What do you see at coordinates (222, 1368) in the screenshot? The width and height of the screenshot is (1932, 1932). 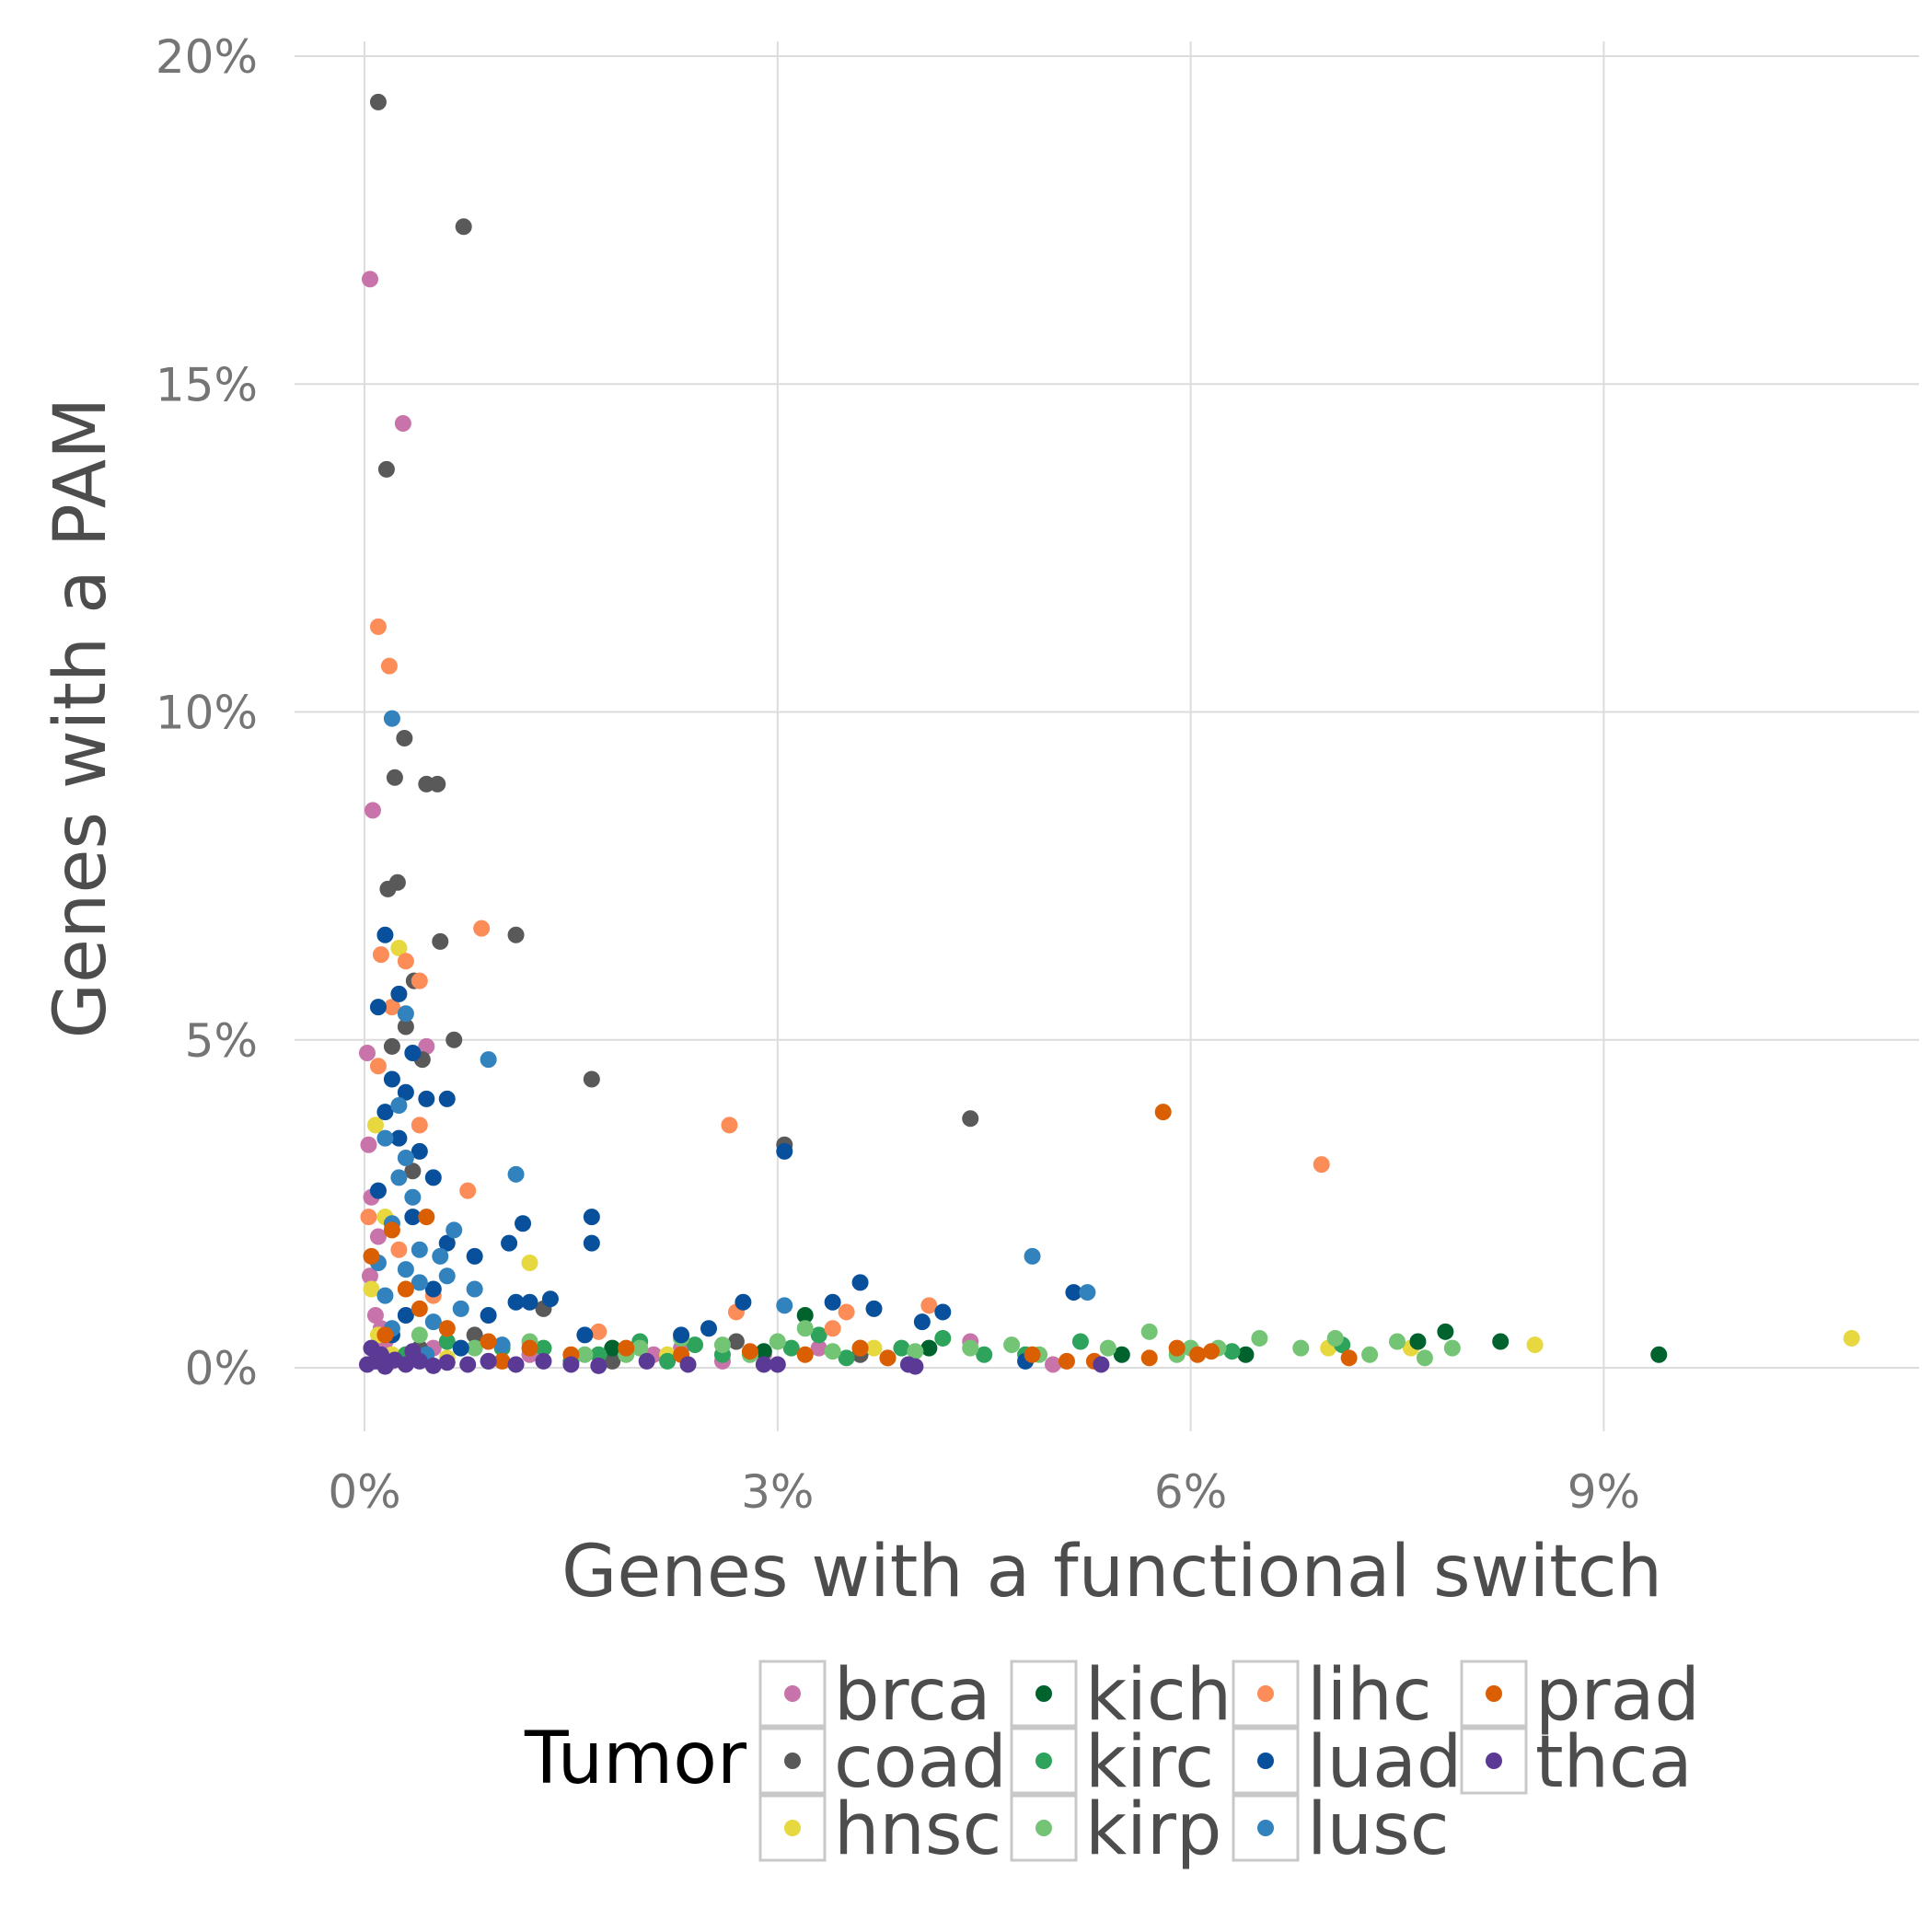 I see `y-tick-label: 0%` at bounding box center [222, 1368].